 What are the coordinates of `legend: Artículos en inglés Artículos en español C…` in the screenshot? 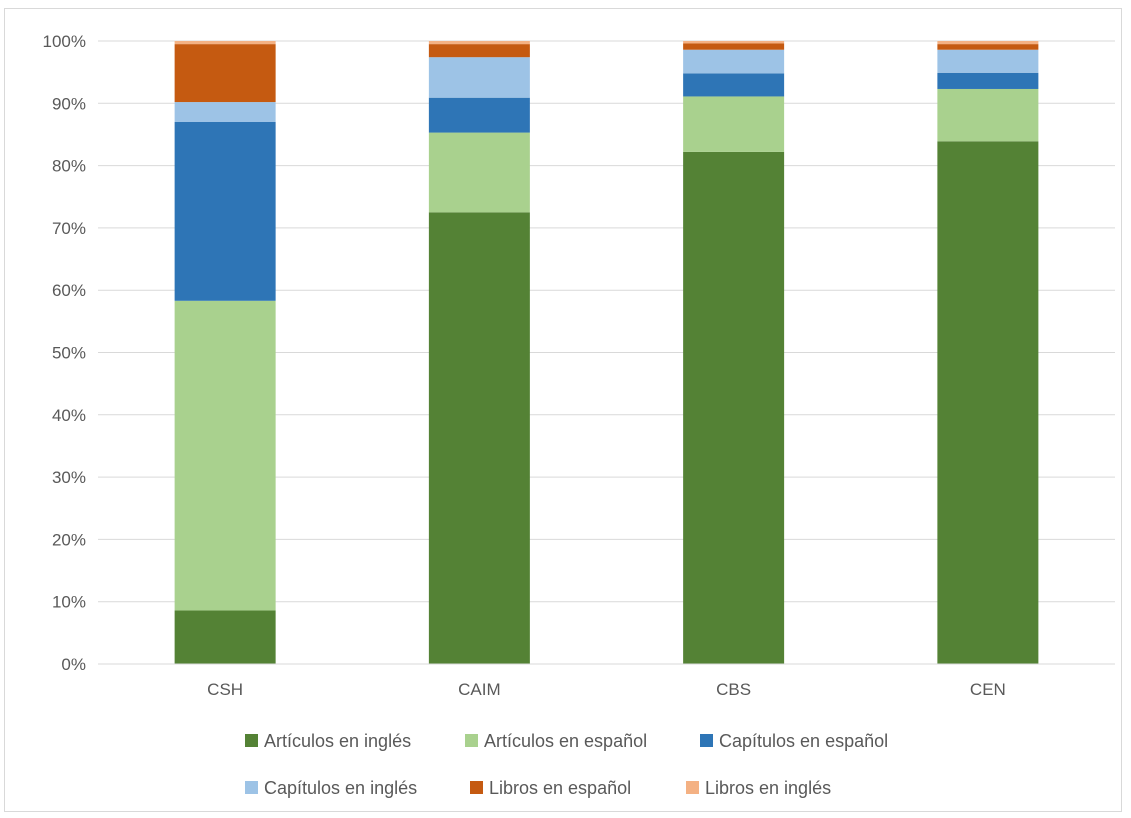 It's located at (566, 764).